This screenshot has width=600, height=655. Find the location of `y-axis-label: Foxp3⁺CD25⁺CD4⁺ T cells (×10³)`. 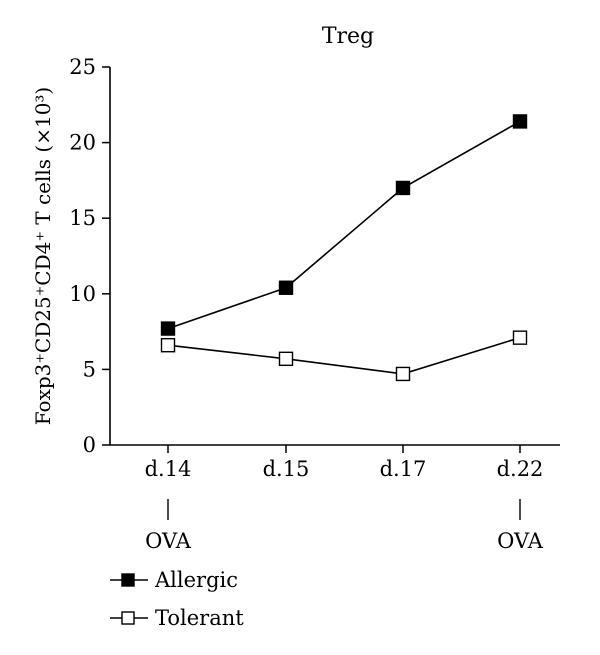

y-axis-label: Foxp3⁺CD25⁺CD4⁺ T cells (×10³) is located at coordinates (43, 256).